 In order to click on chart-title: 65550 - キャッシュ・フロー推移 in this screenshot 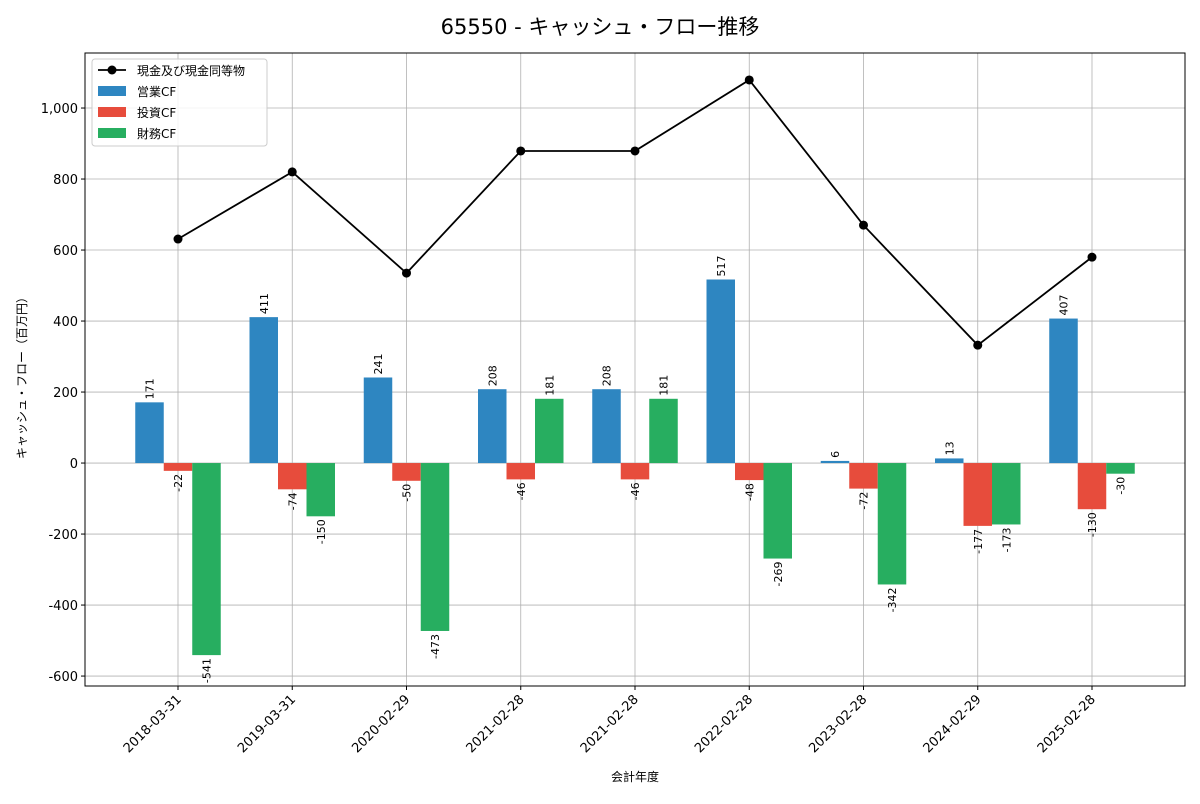, I will do `click(600, 27)`.